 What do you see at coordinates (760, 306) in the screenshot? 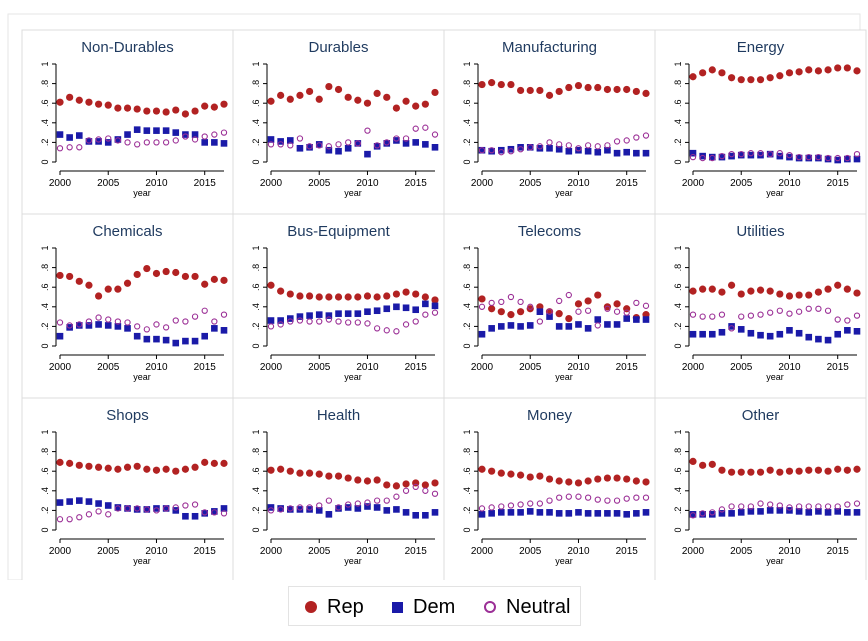
I see `panel-utilities` at bounding box center [760, 306].